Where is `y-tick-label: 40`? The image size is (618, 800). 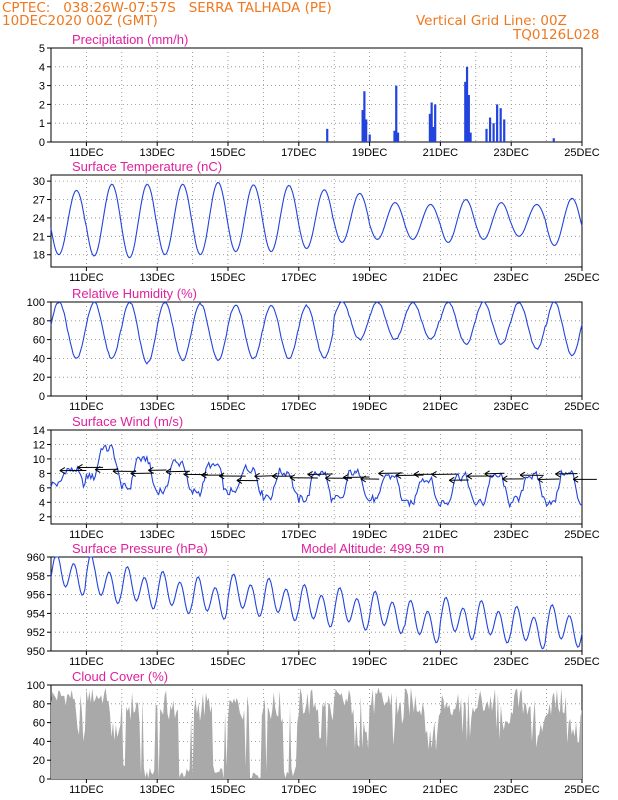 y-tick-label: 40 is located at coordinates (39, 742).